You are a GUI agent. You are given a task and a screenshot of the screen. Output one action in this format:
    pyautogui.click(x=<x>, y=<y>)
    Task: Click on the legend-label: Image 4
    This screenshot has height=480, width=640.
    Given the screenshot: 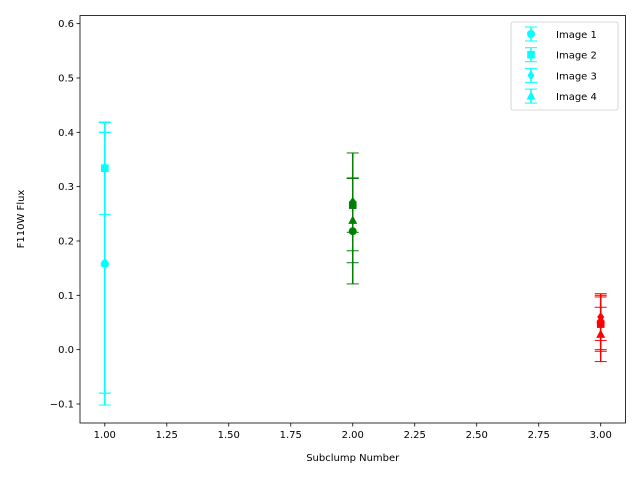 What is the action you would take?
    pyautogui.click(x=576, y=97)
    